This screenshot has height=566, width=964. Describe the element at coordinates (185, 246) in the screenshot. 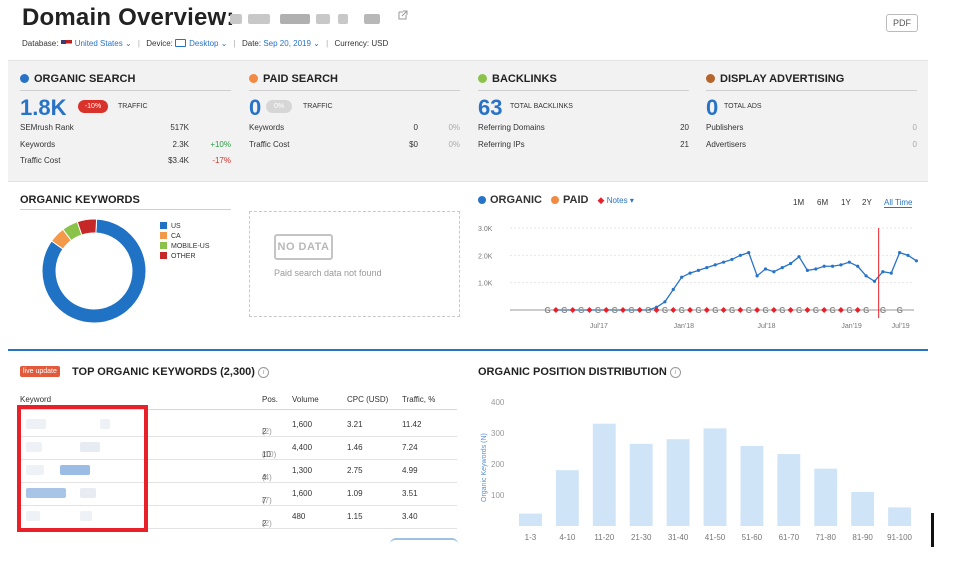

I see `legend-item: MOBILE-US` at that location.